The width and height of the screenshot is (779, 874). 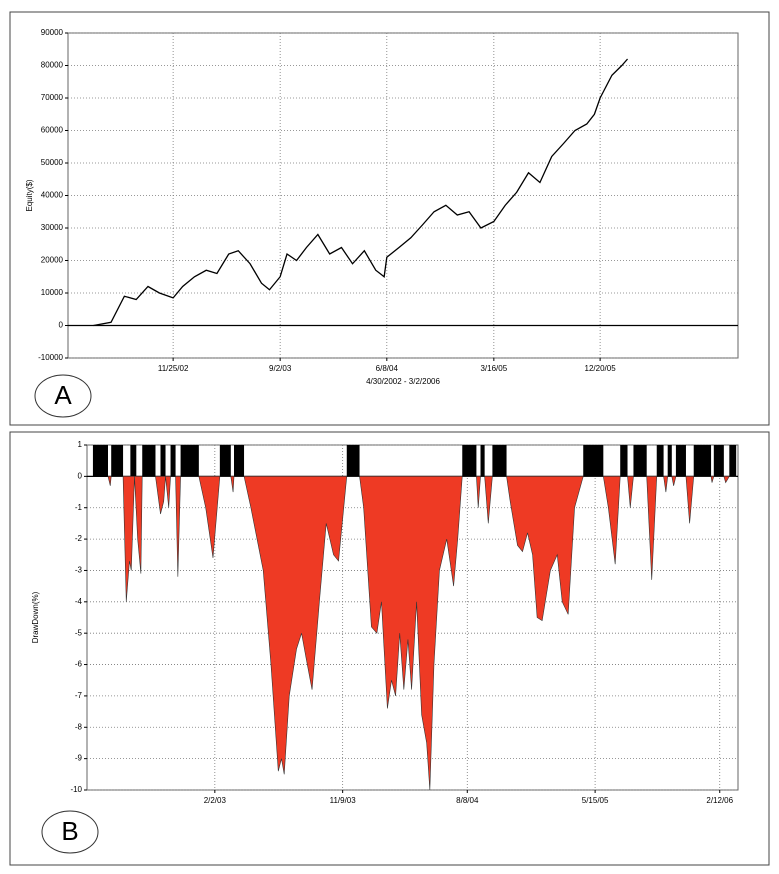 What do you see at coordinates (50, 357) in the screenshot?
I see `y-tick-label: -10000` at bounding box center [50, 357].